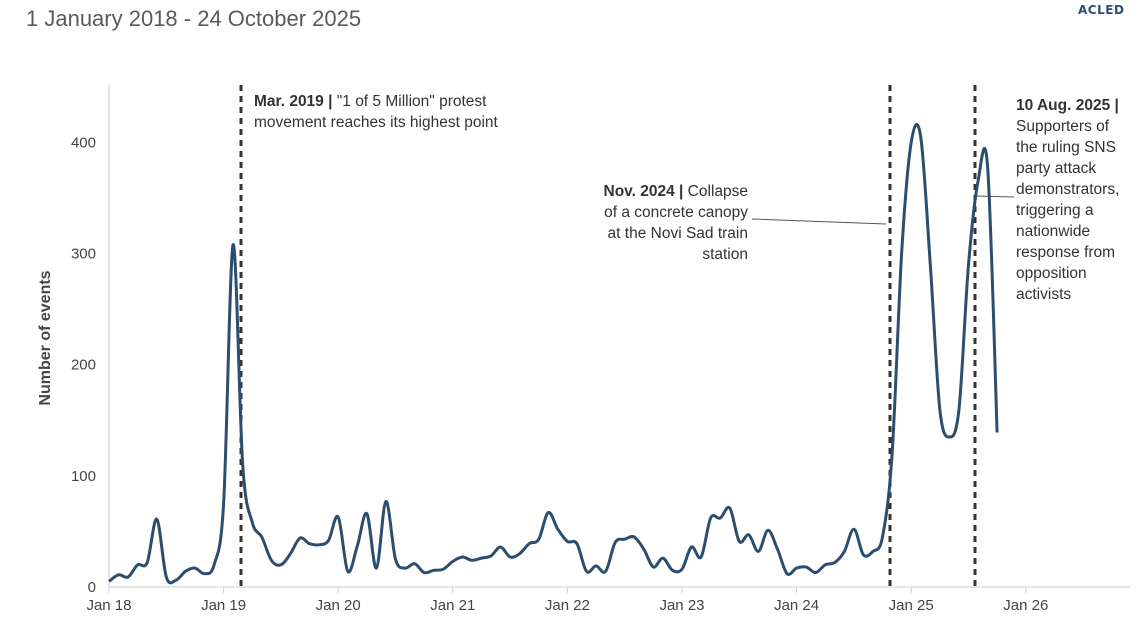  Describe the element at coordinates (293, 101) in the screenshot. I see `annotation-2019-date: Mar. 2019 |` at that location.